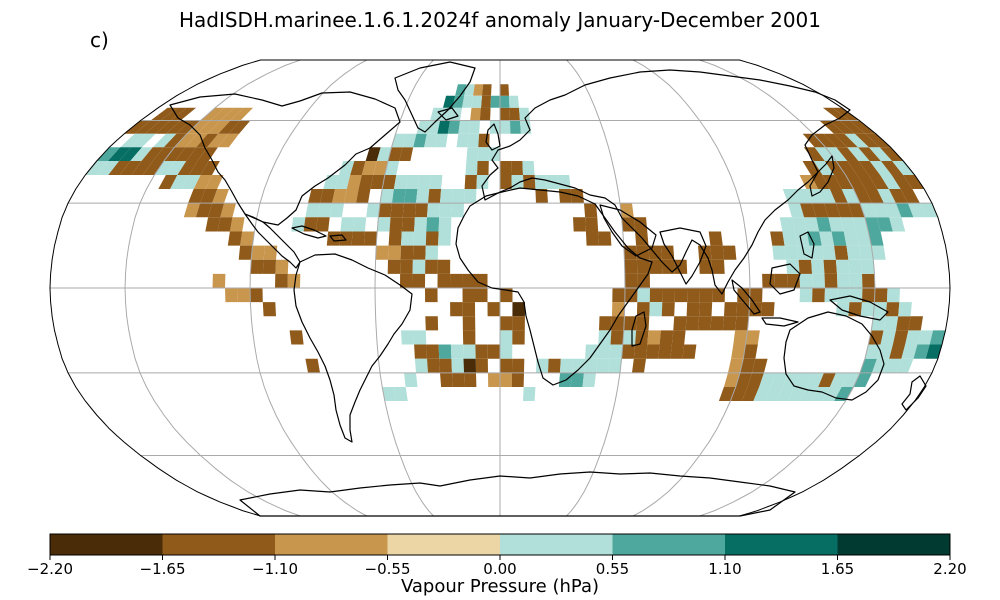 This screenshot has height=600, width=1000. Describe the element at coordinates (724, 569) in the screenshot. I see `colorbar-tick-label: 1.10` at that location.